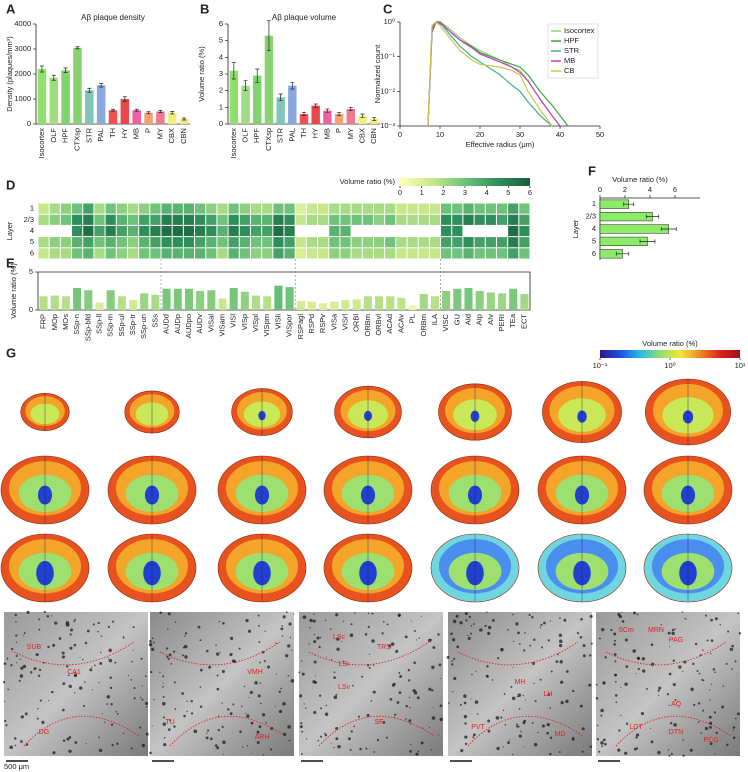 The image size is (748, 772). I want to click on x-tick-label: SSs, so click(154, 321).